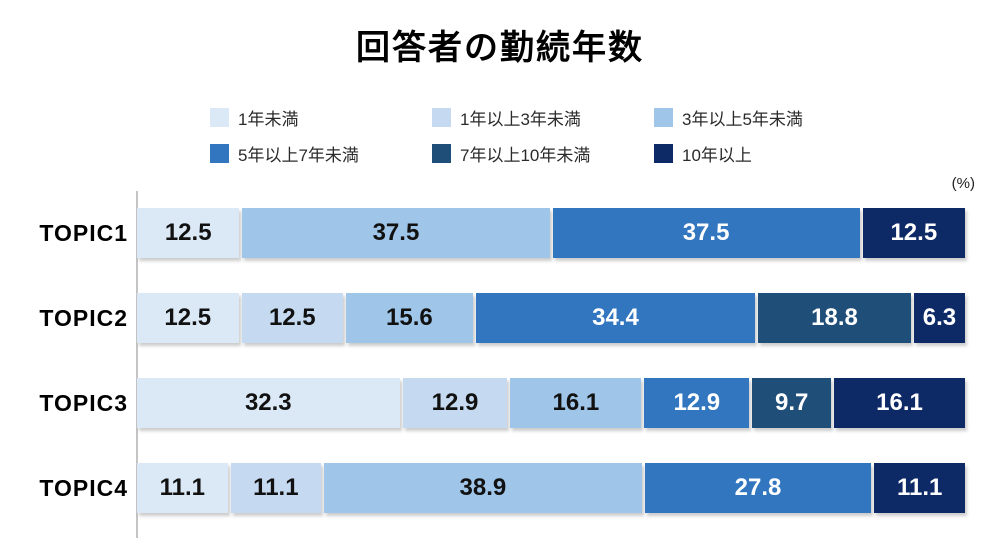  I want to click on stacked-bar: 12.5 37.5 37.5 12.5, so click(551, 233).